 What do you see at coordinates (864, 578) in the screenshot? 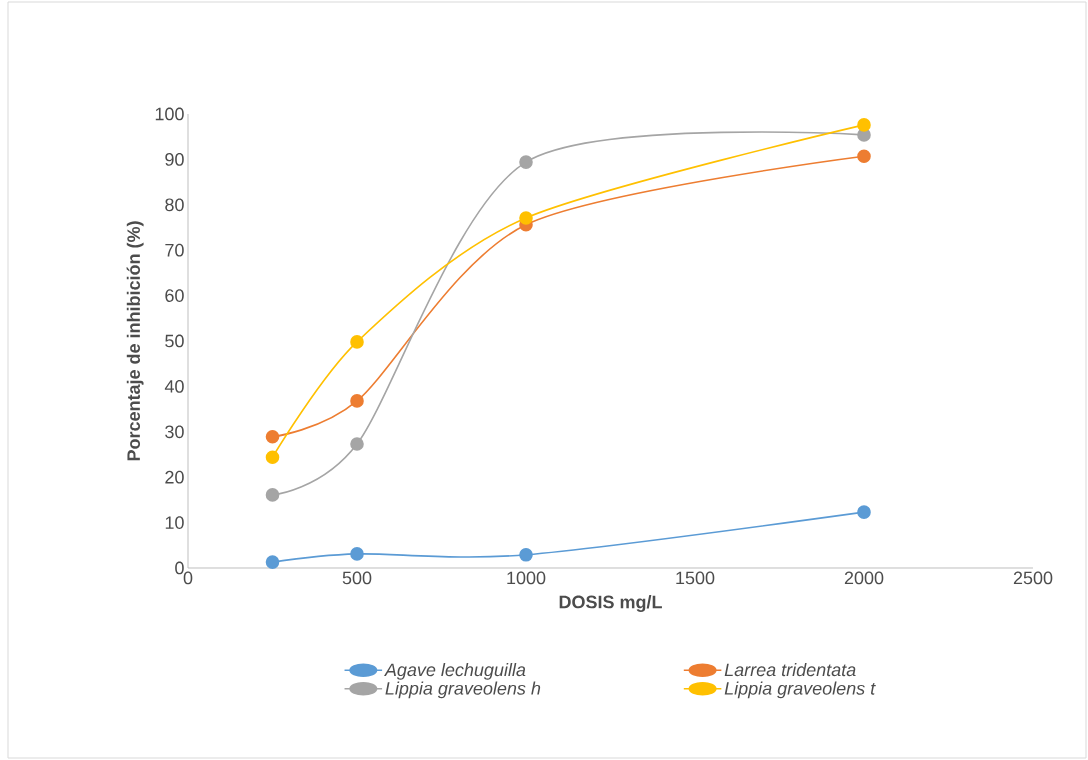
I see `x-tick-label: 2000` at bounding box center [864, 578].